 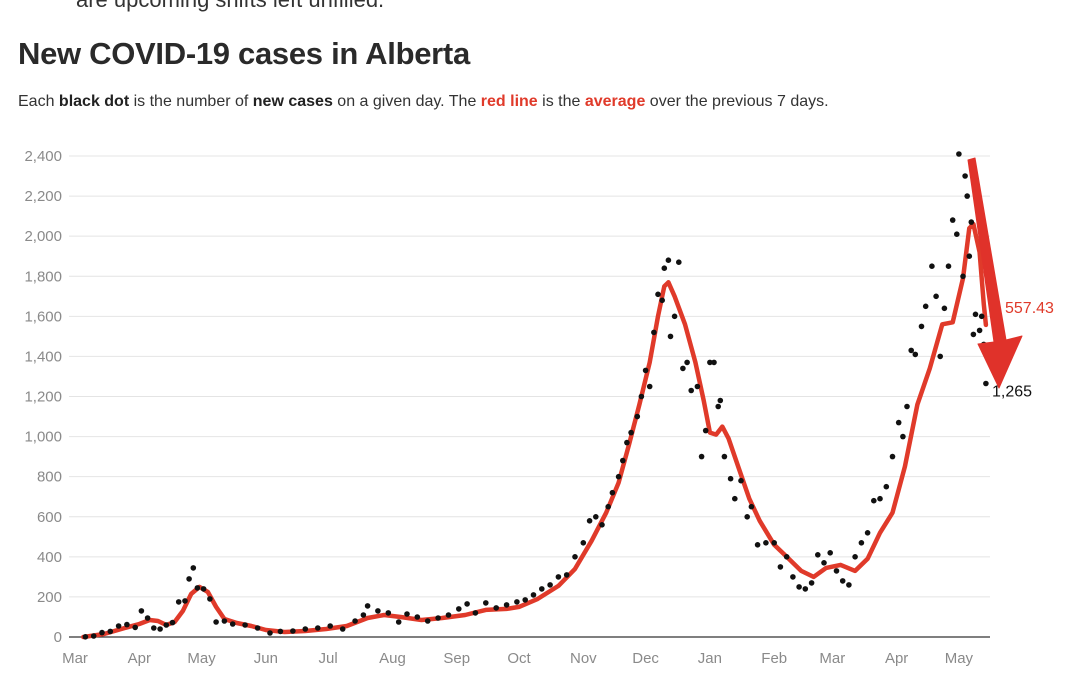 What do you see at coordinates (38, 101) in the screenshot?
I see `subtitle-text: Each` at bounding box center [38, 101].